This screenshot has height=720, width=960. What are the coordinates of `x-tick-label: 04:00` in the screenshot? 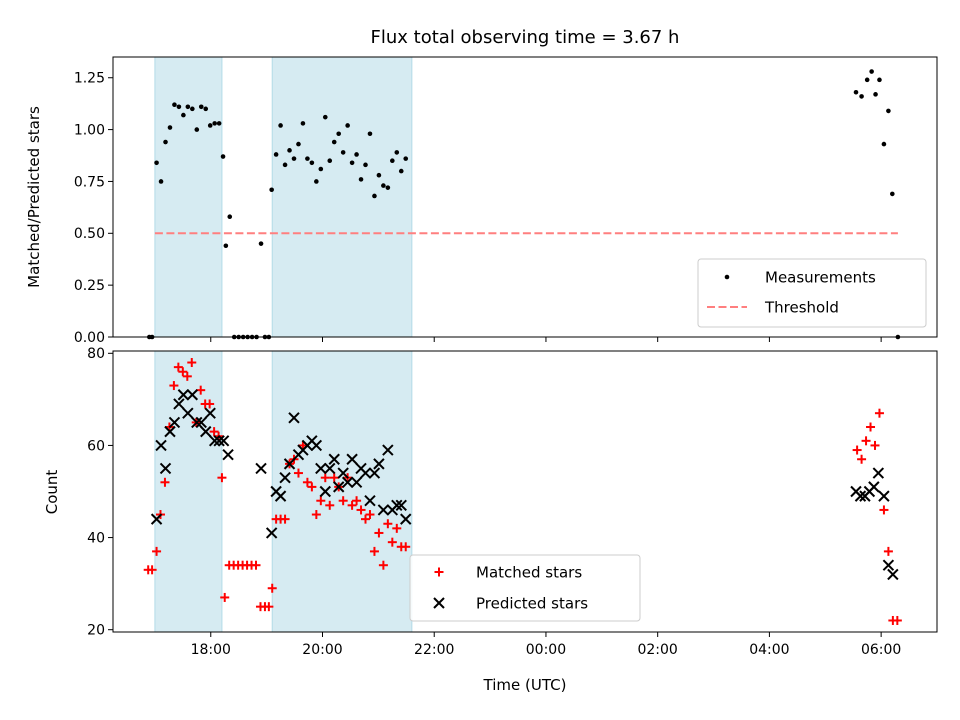 It's located at (769, 650).